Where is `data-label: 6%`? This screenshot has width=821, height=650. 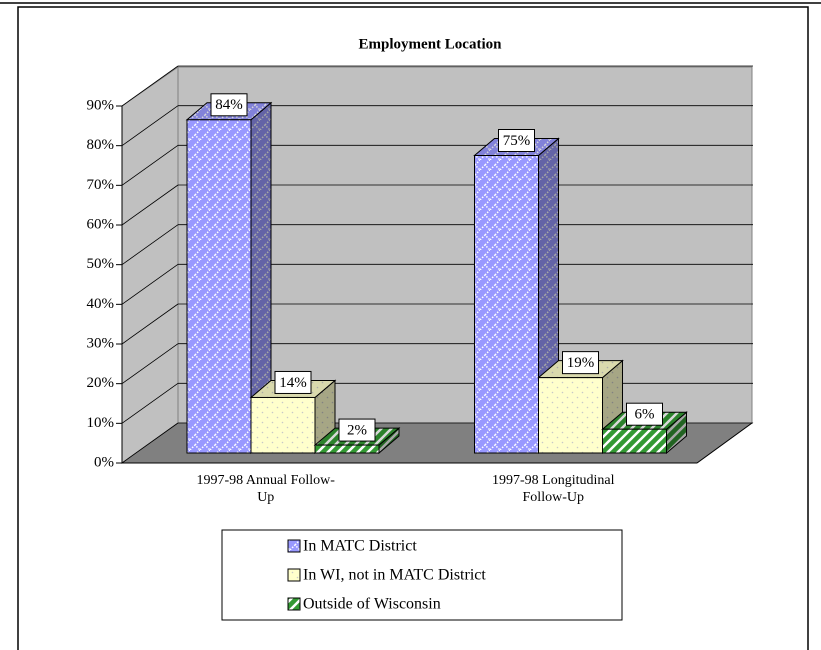
data-label: 6% is located at coordinates (645, 415).